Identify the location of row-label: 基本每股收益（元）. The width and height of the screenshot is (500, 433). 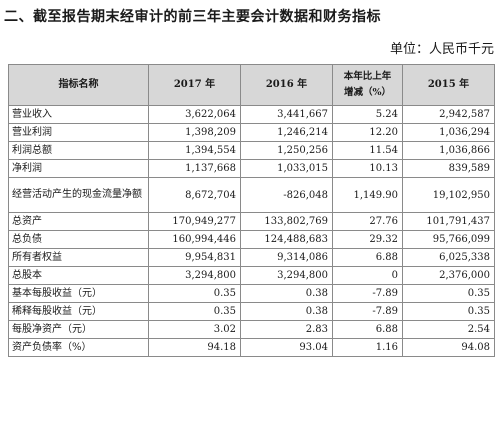
(78, 293).